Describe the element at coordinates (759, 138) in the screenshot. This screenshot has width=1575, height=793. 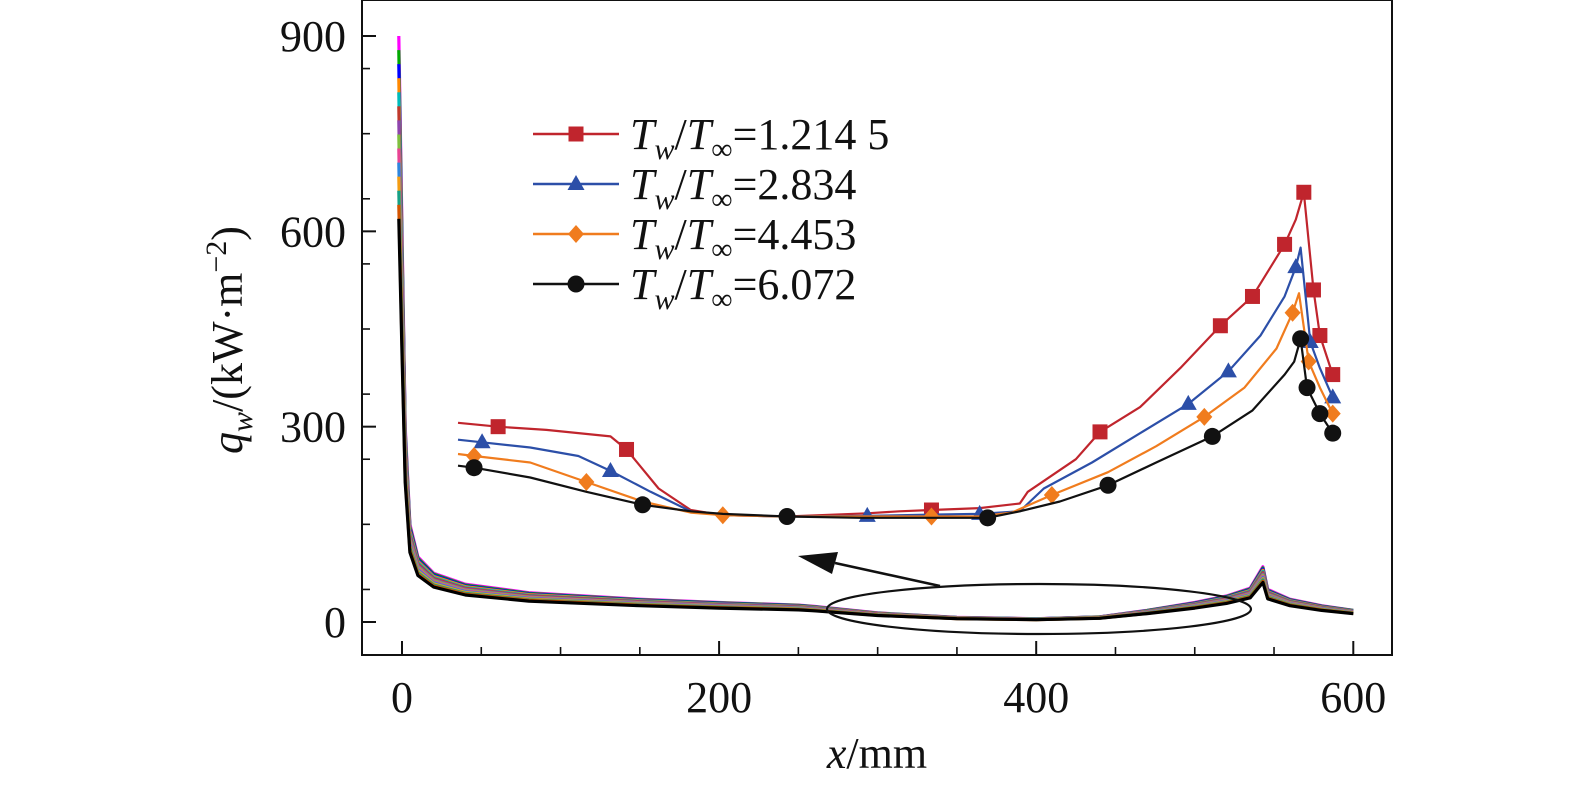
I see `legend-label: Tw/T∞=1.214 5` at that location.